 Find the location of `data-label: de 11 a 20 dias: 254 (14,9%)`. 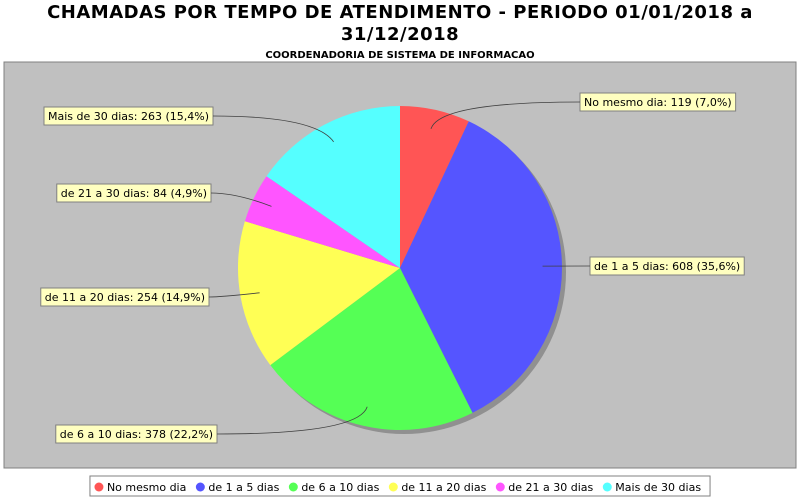

data-label: de 11 a 20 dias: 254 (14,9%) is located at coordinates (125, 297).